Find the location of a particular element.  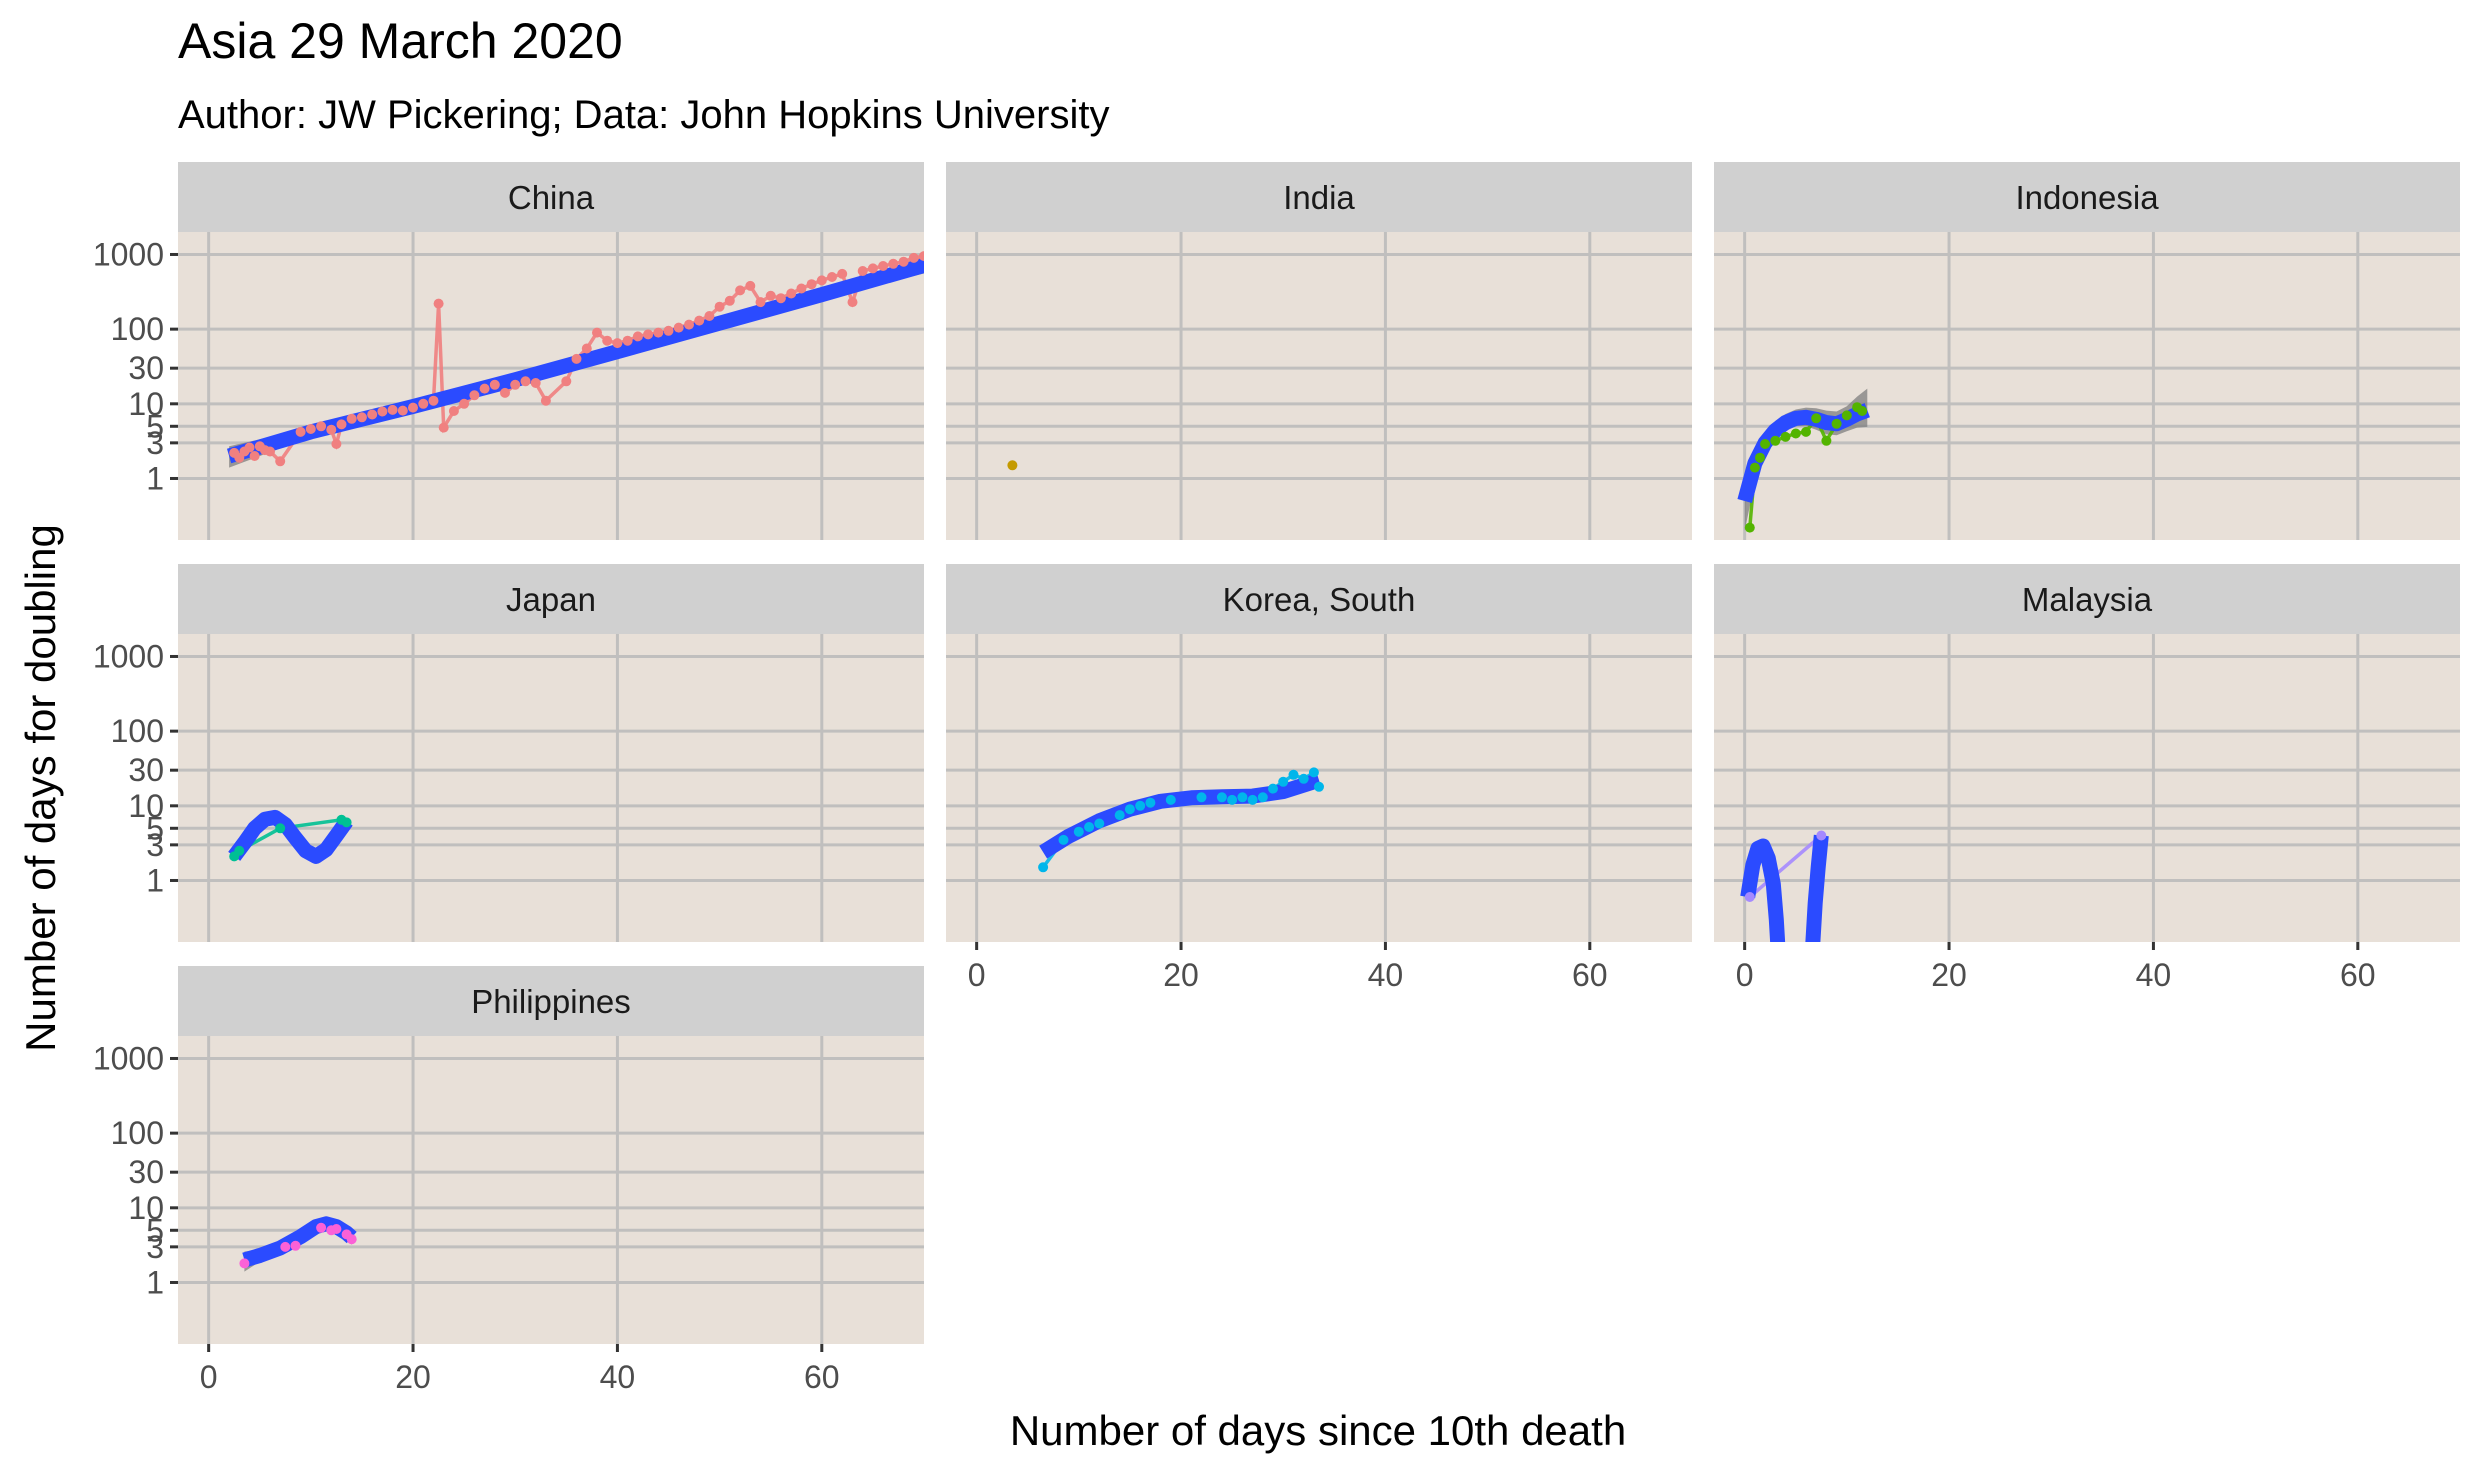

observed-line is located at coordinates (1785, 866).